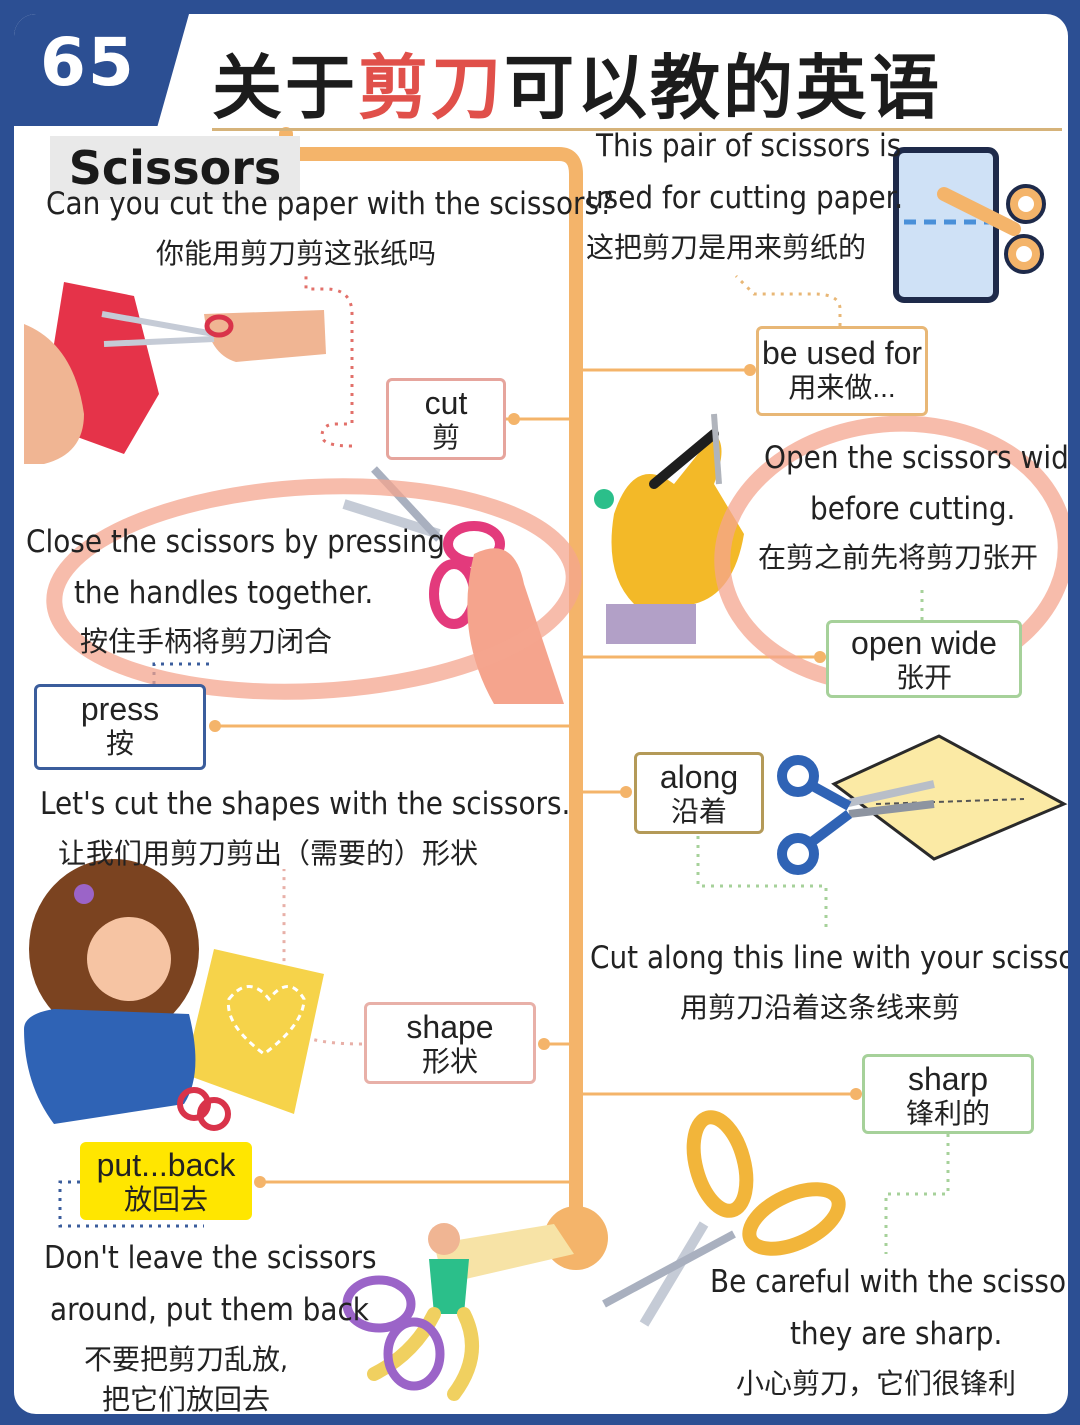 The image size is (1080, 1425). I want to click on vocab-card-shape: shape 形状, so click(450, 1043).